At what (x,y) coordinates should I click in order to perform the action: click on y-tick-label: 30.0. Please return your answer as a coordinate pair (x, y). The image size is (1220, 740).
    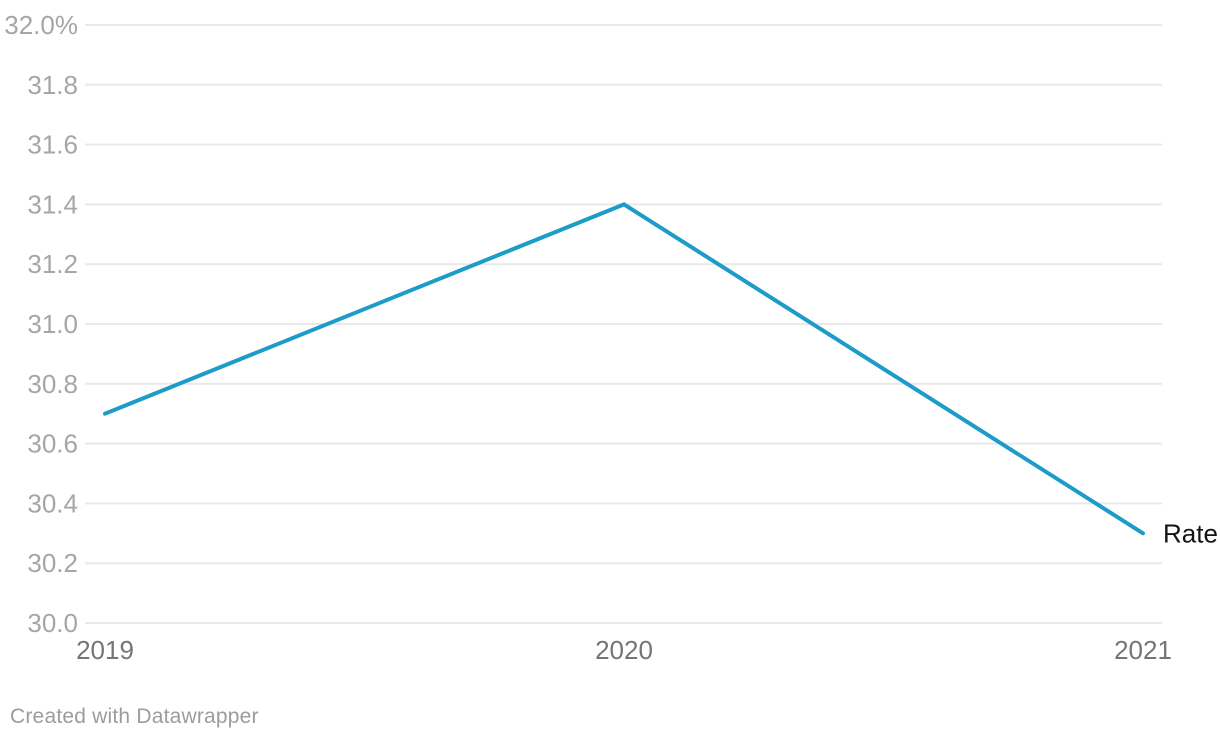
    Looking at the image, I should click on (52, 623).